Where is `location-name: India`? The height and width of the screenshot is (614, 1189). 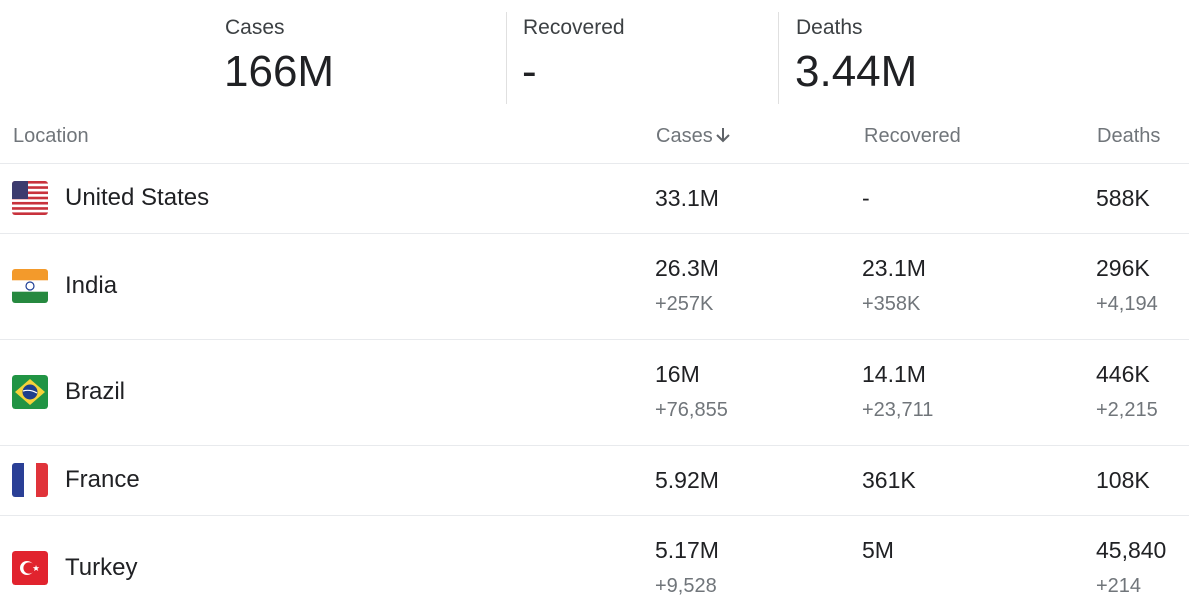
location-name: India is located at coordinates (91, 285).